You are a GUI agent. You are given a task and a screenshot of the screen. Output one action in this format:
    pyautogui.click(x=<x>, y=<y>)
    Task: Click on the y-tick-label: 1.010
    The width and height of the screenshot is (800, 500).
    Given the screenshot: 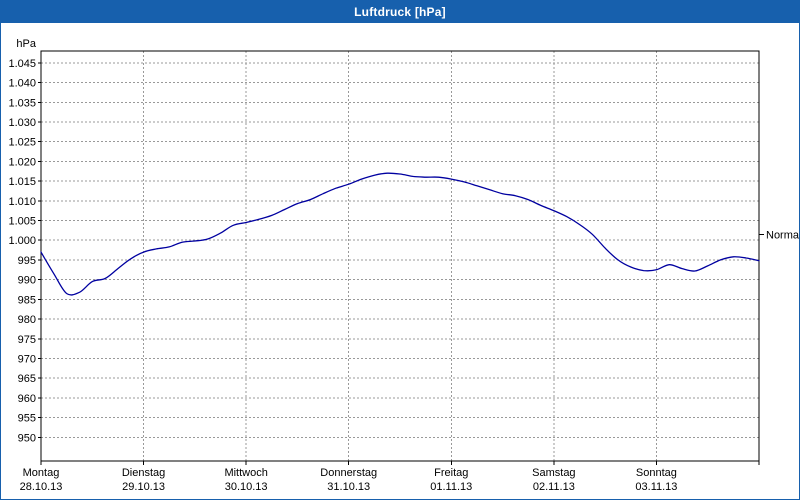 What is the action you would take?
    pyautogui.click(x=22, y=202)
    